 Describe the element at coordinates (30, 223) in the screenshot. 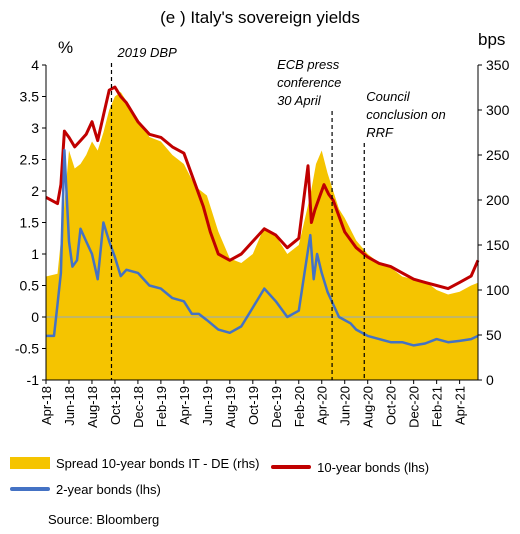

I see `left-tick-label: 1.5` at that location.